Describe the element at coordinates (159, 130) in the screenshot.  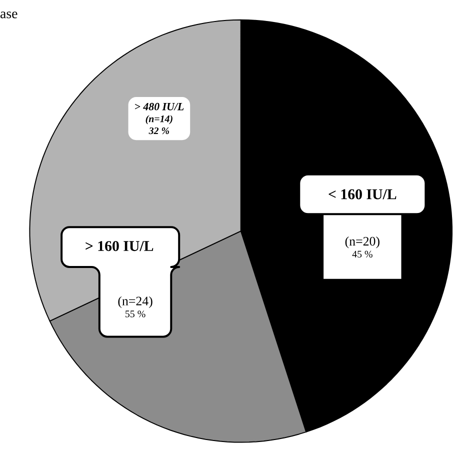
I see `data-label: 32 %` at that location.